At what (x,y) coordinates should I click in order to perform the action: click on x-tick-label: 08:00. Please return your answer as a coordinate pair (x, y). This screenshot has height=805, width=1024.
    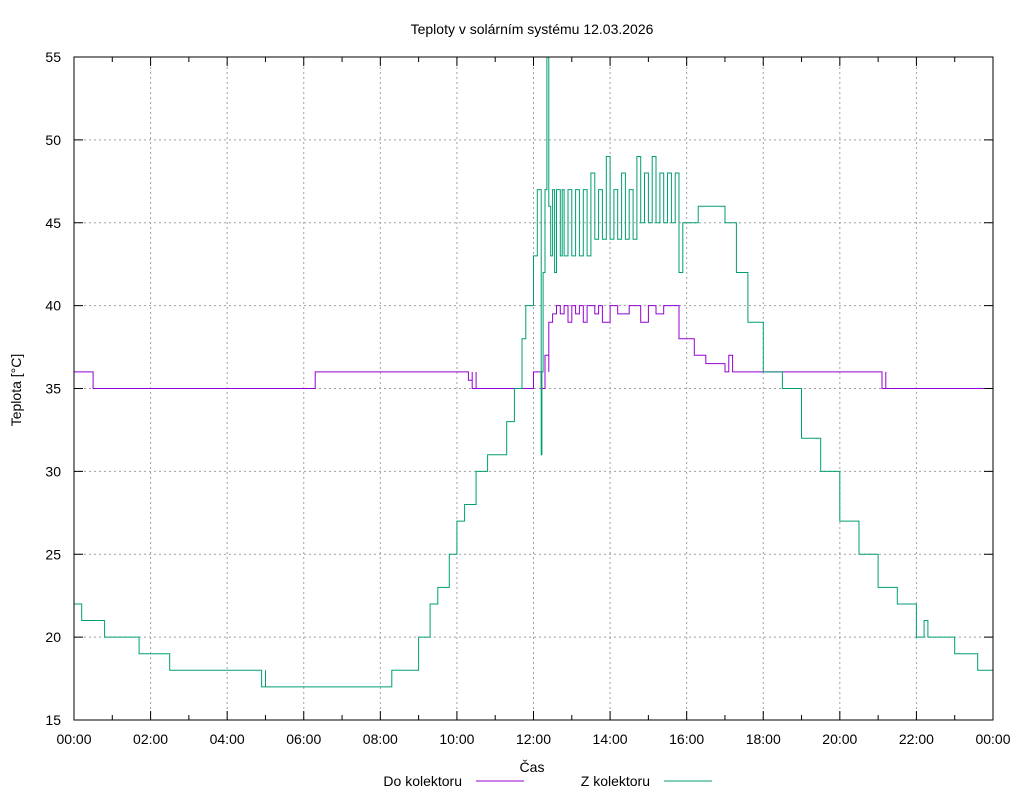
    Looking at the image, I should click on (380, 739).